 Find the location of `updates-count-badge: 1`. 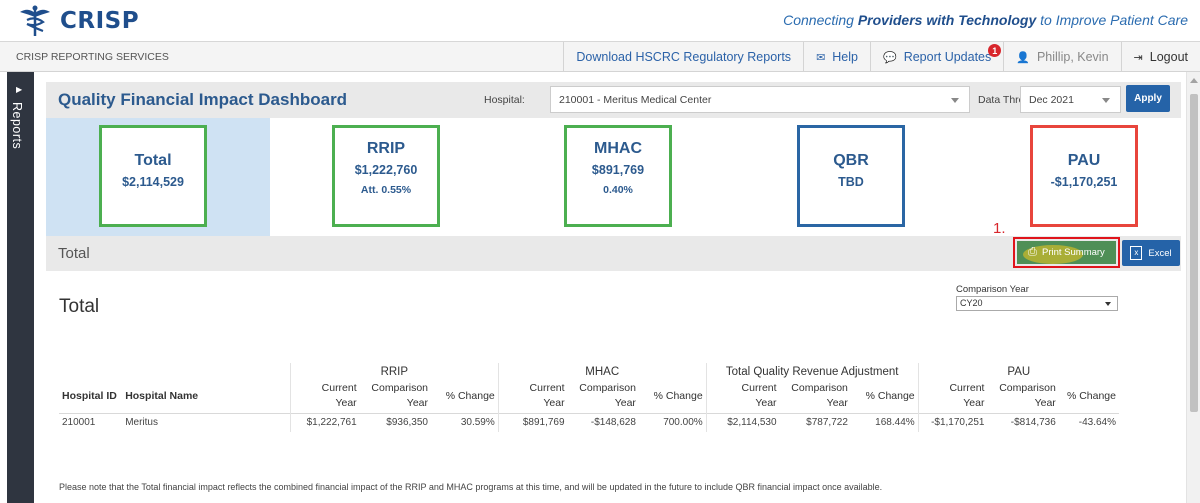

updates-count-badge: 1 is located at coordinates (995, 50).